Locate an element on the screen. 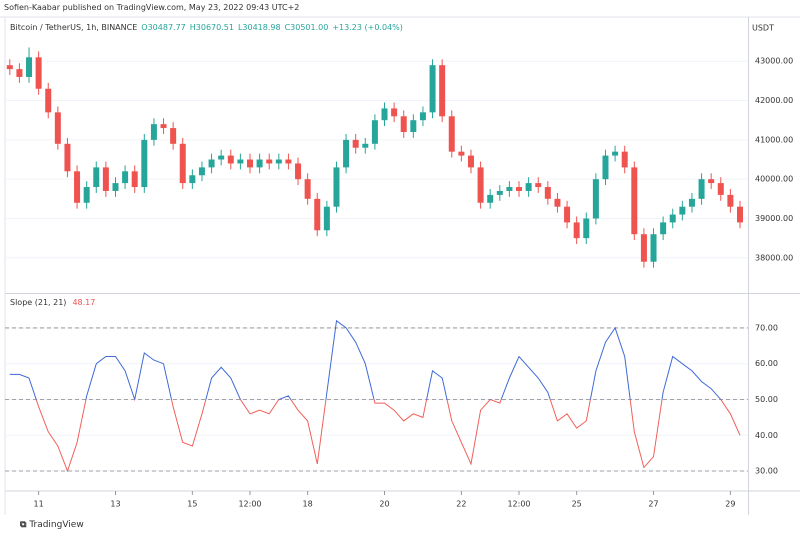 The height and width of the screenshot is (537, 800). y-tick-label: 41000.00 is located at coordinates (774, 139).